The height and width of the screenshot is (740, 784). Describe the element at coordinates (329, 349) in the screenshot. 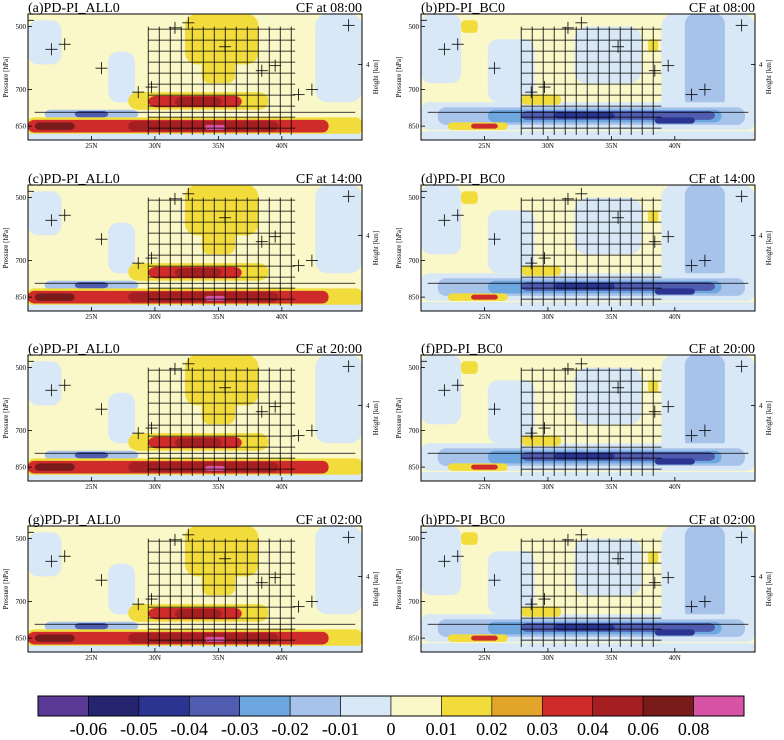

I see `panel-subtitle: CF at 20:00` at that location.